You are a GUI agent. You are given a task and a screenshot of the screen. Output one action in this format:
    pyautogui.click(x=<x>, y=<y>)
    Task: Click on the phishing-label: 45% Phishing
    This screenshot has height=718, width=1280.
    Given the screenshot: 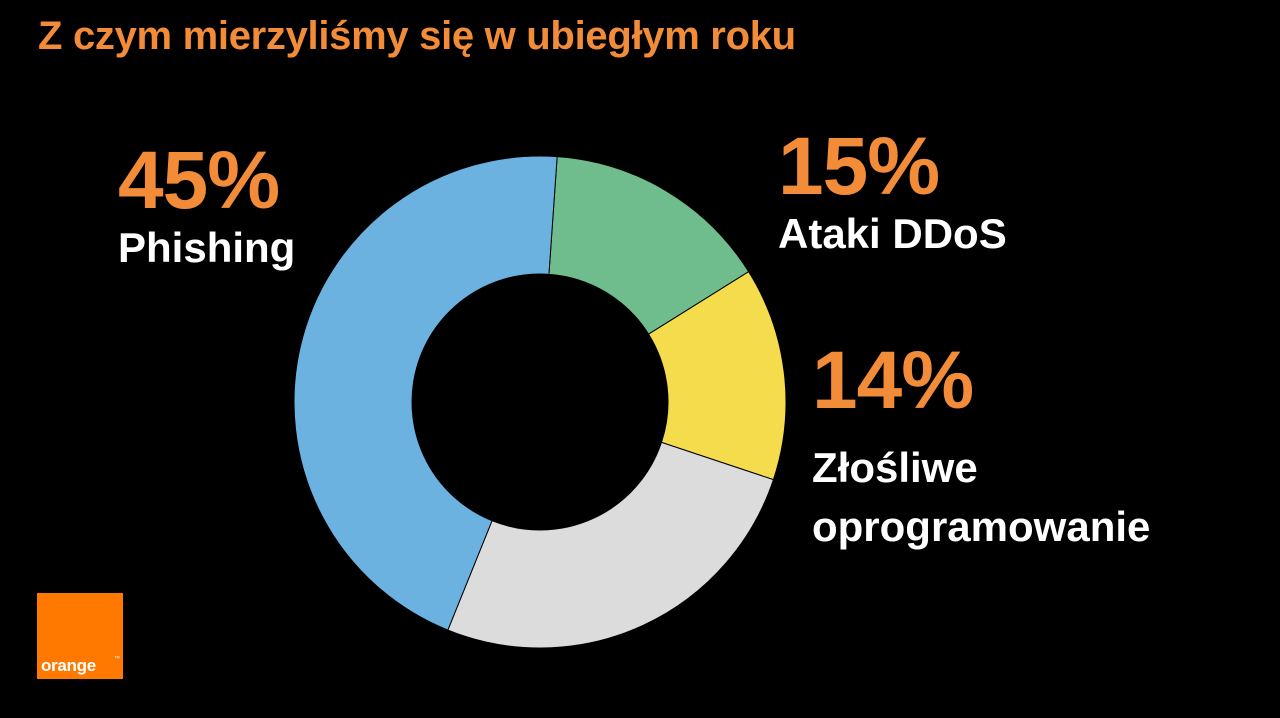 What is the action you would take?
    pyautogui.click(x=206, y=207)
    